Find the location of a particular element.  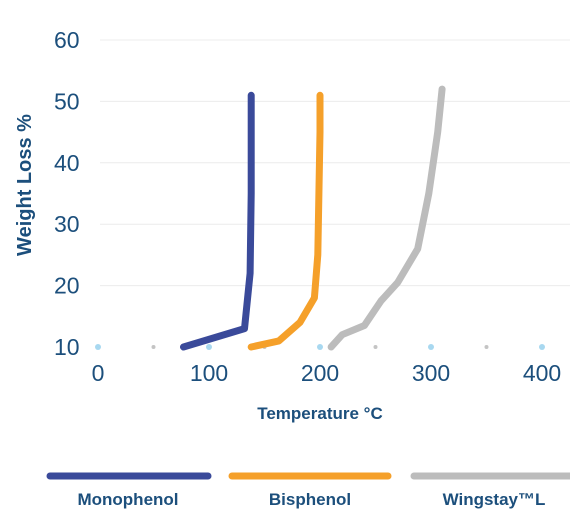

x-axis-dots is located at coordinates (320, 347).